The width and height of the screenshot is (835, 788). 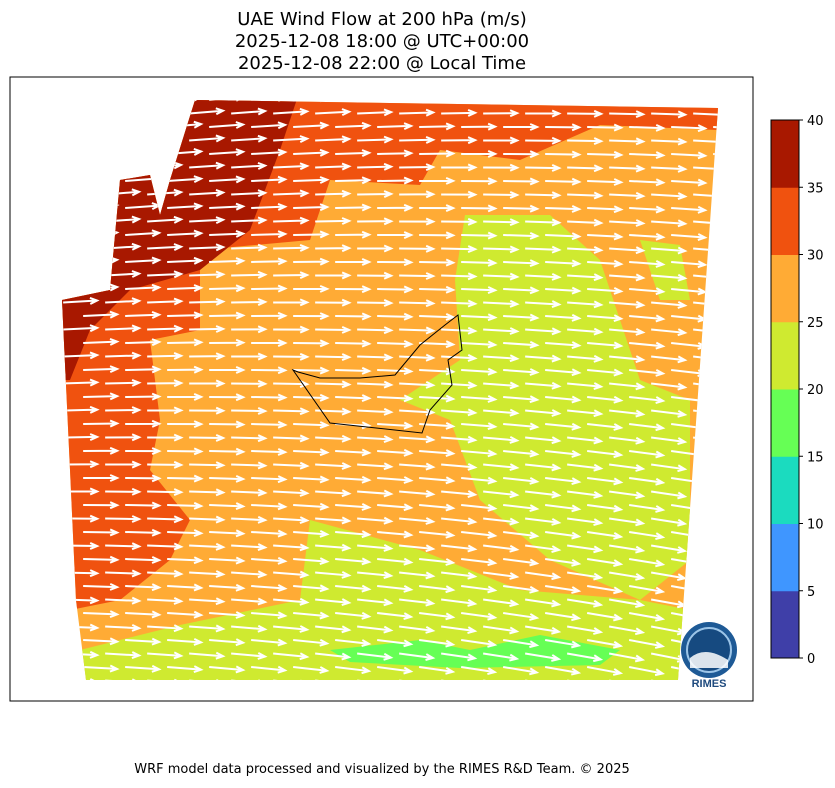 What do you see at coordinates (811, 659) in the screenshot?
I see `colorbar-tick-label: 0` at bounding box center [811, 659].